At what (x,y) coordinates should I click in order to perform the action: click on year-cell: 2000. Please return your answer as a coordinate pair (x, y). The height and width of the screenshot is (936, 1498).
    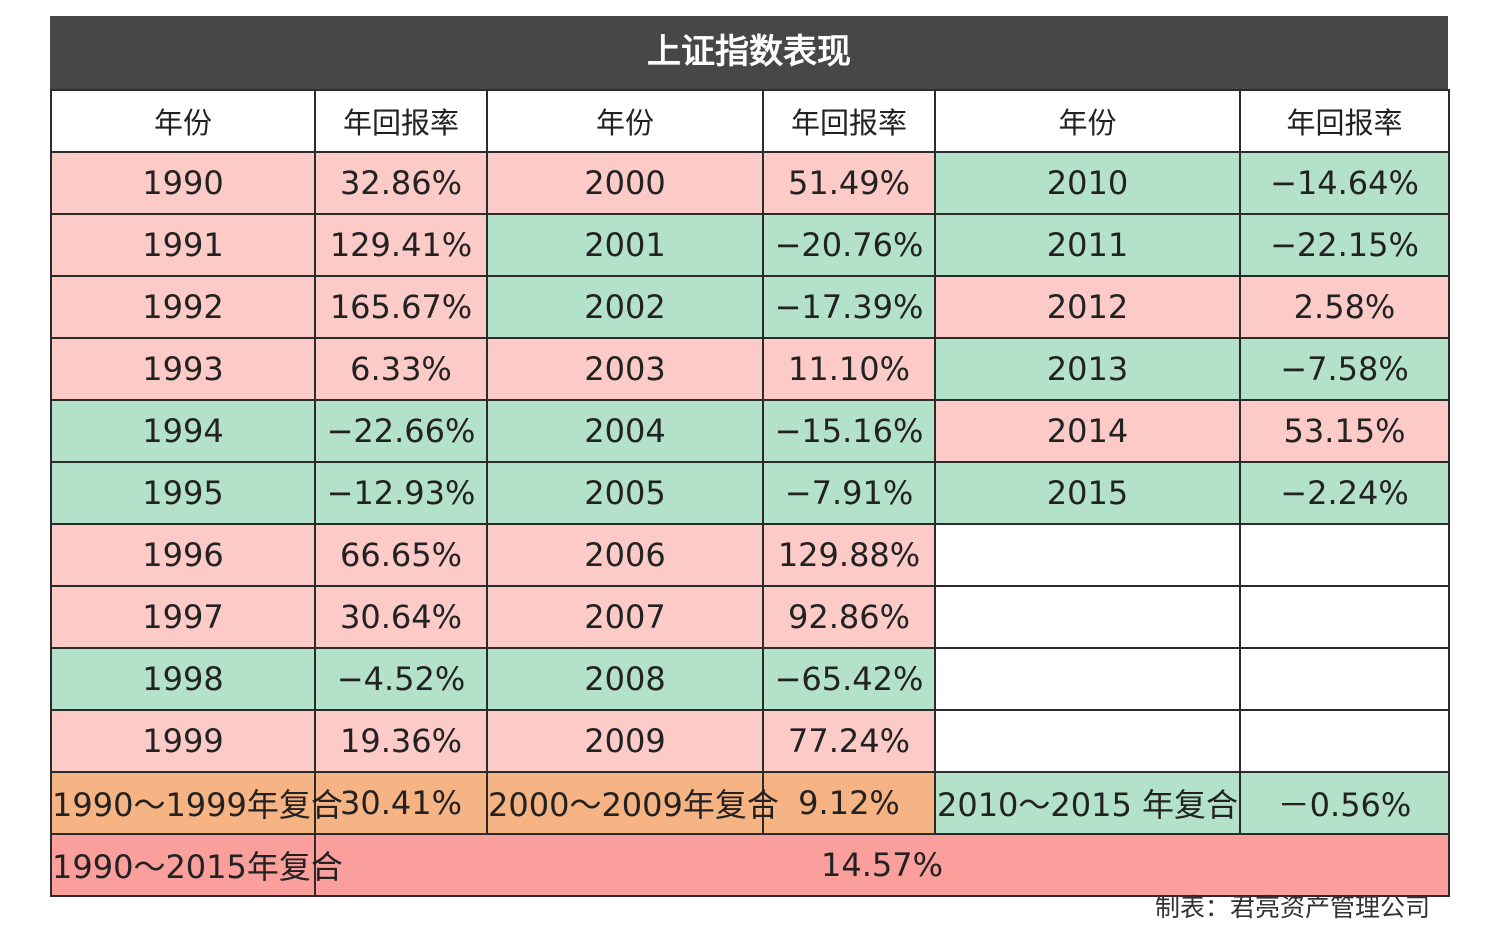
    Looking at the image, I should click on (625, 183).